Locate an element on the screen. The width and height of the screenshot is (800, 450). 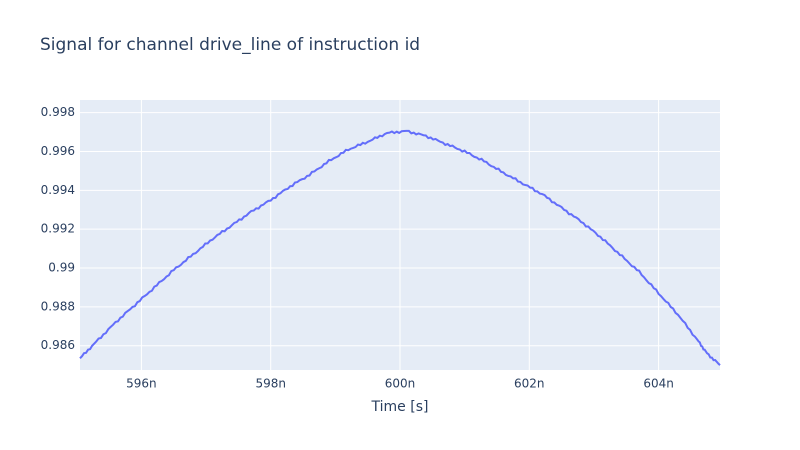
x-axis-title: Time [s] is located at coordinates (400, 407).